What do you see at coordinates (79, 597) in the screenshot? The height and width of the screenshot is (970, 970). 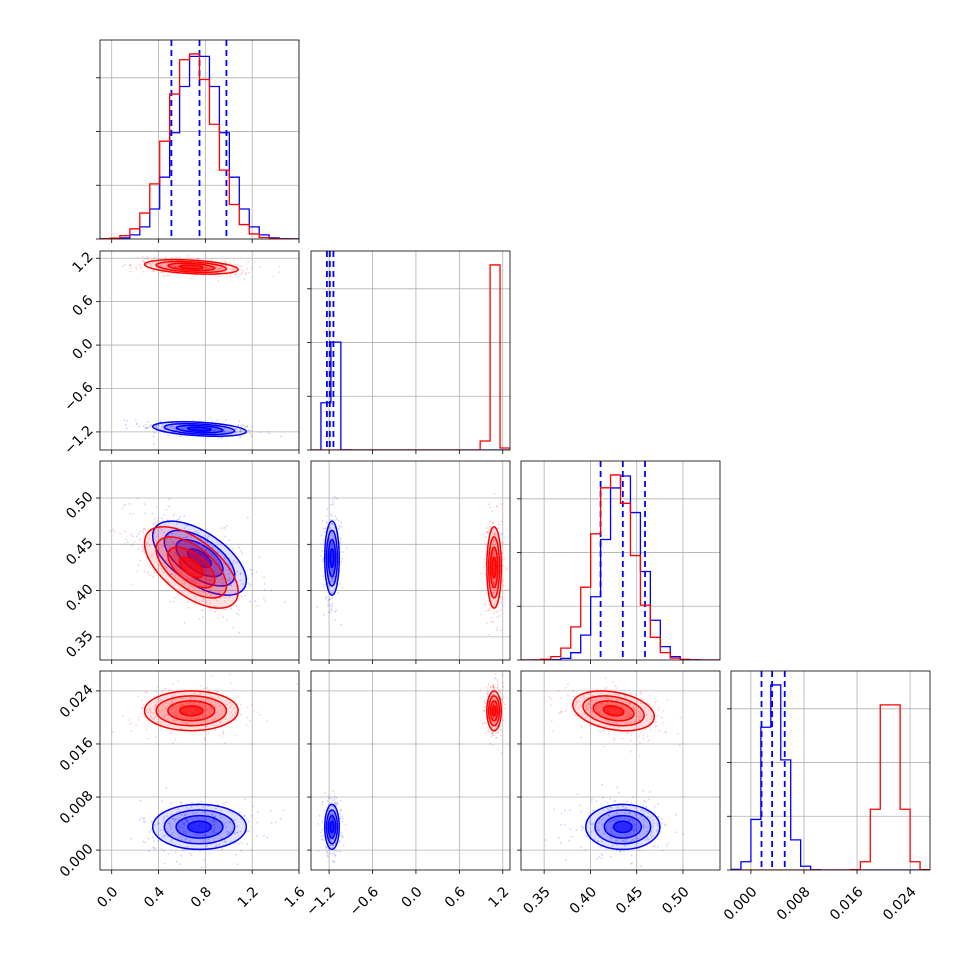 I see `y-tick-label: 0.40` at bounding box center [79, 597].